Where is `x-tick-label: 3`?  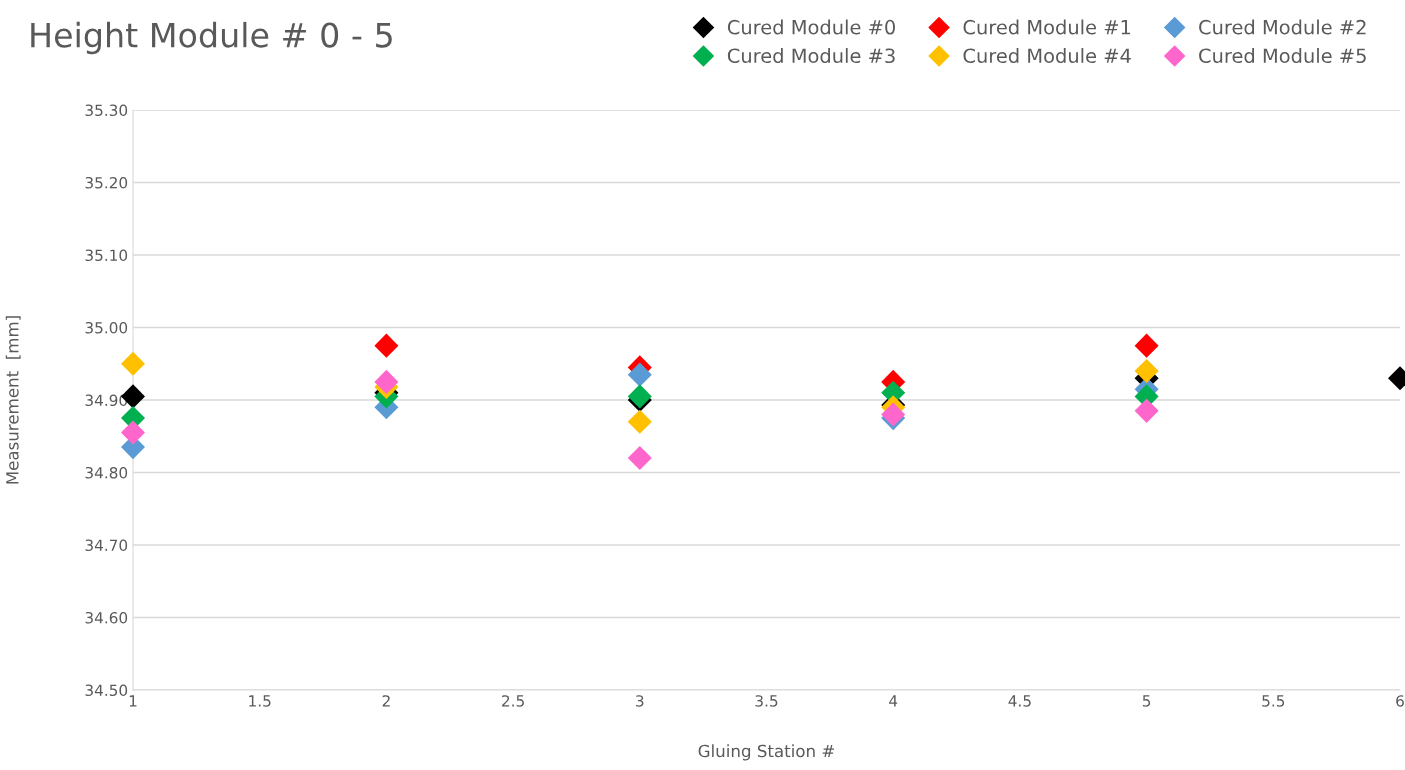
x-tick-label: 3 is located at coordinates (640, 701).